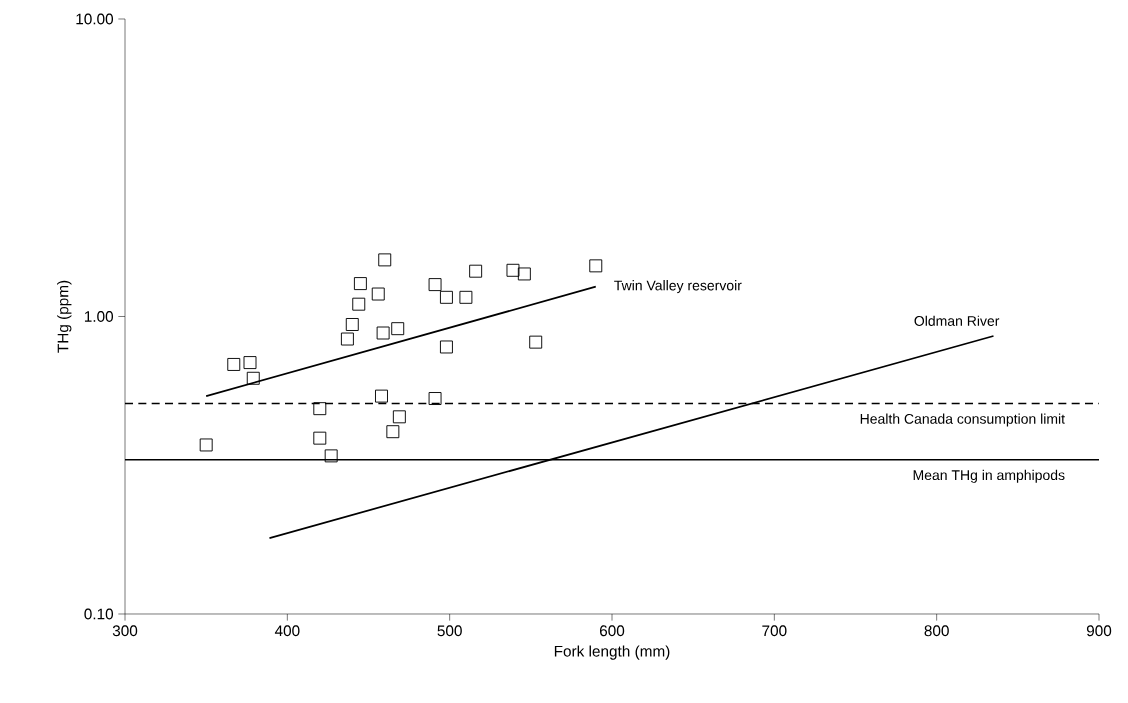  Describe the element at coordinates (936, 631) in the screenshot. I see `x-tick-label: 800` at that location.